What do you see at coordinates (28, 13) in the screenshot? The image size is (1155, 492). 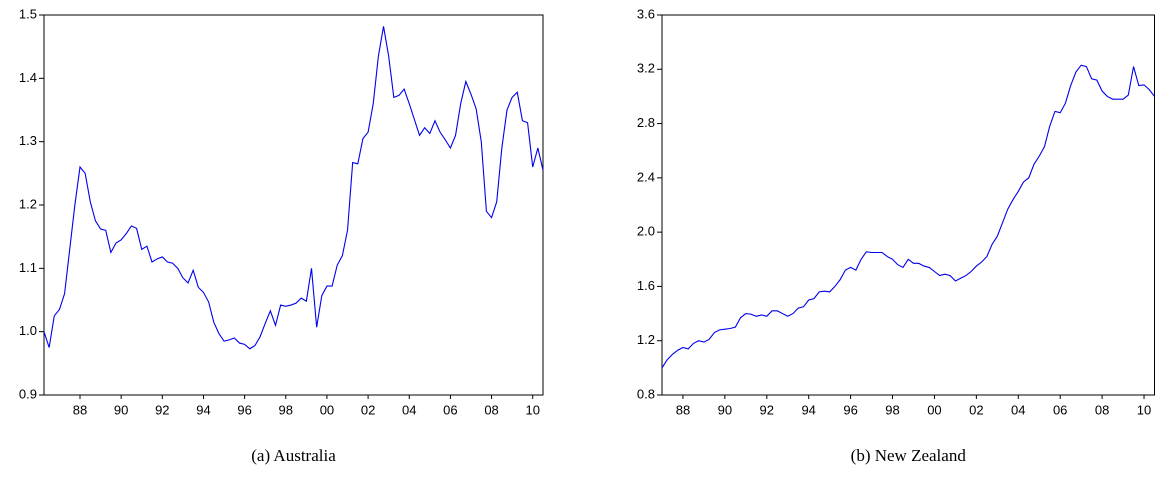 I see `y-tick-label: 1.5` at bounding box center [28, 13].